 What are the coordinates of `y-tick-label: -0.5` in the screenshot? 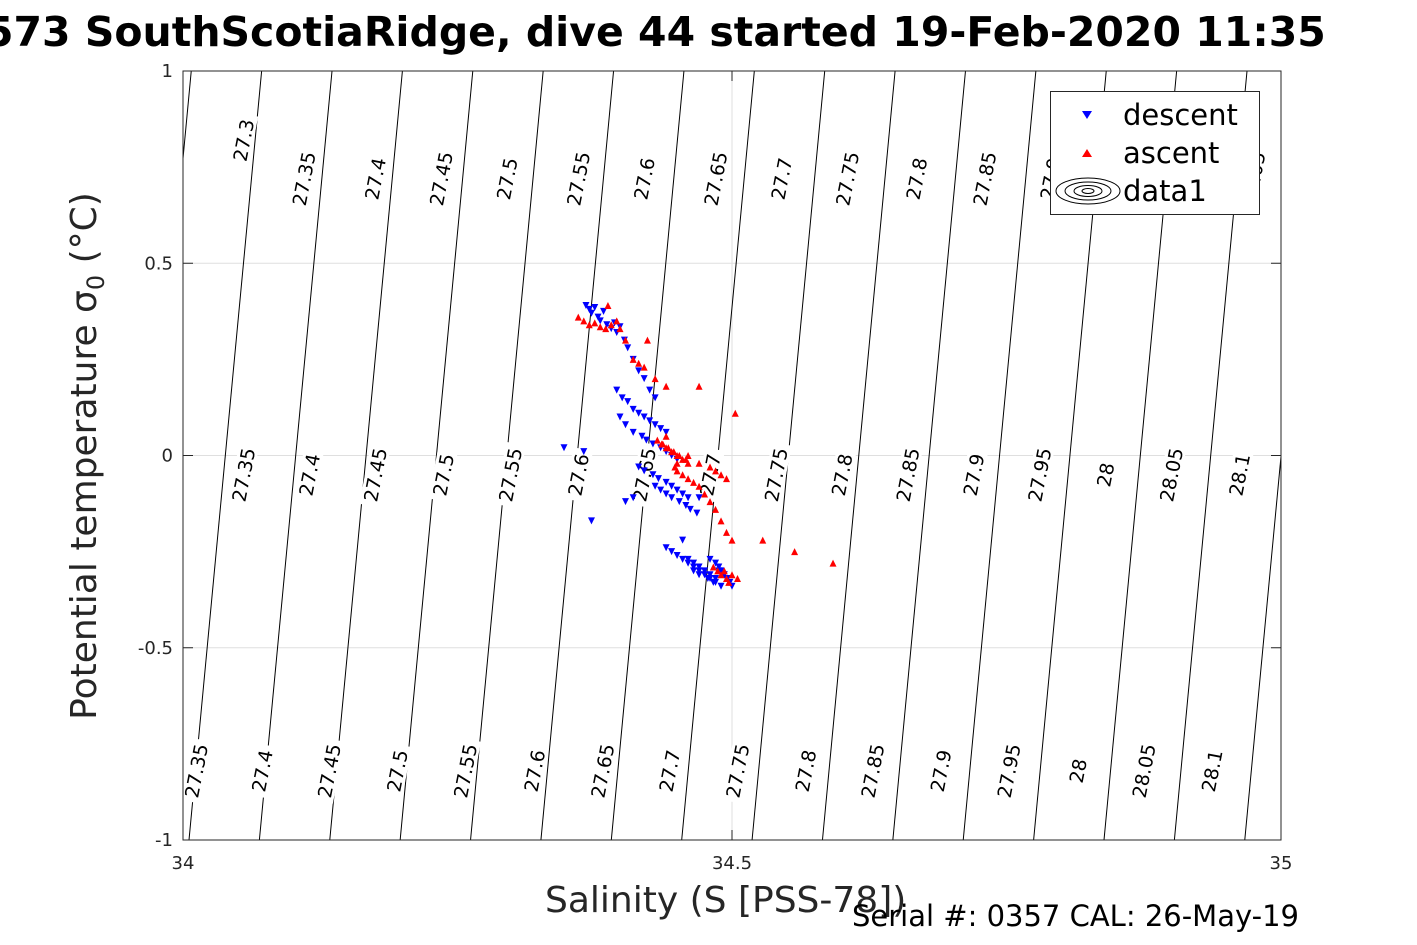 It's located at (155, 648).